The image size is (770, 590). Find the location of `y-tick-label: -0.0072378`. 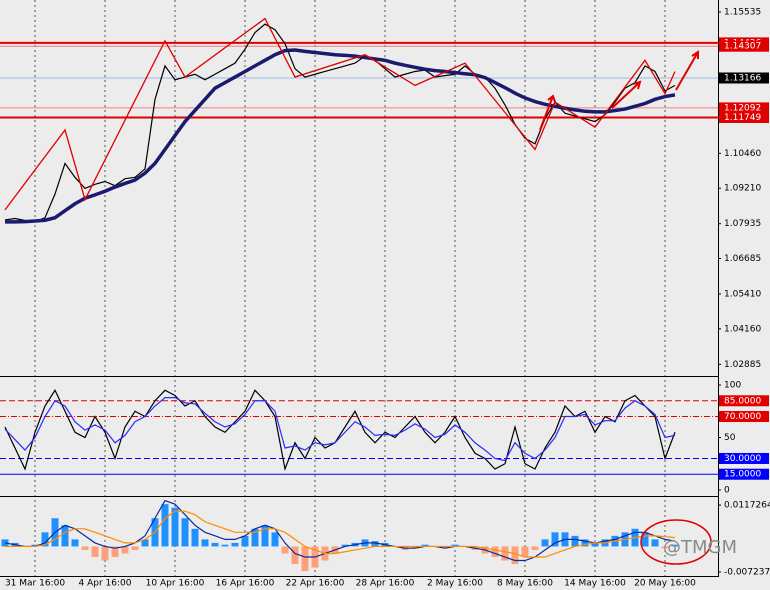

y-tick-label: -0.0072378 is located at coordinates (747, 572).